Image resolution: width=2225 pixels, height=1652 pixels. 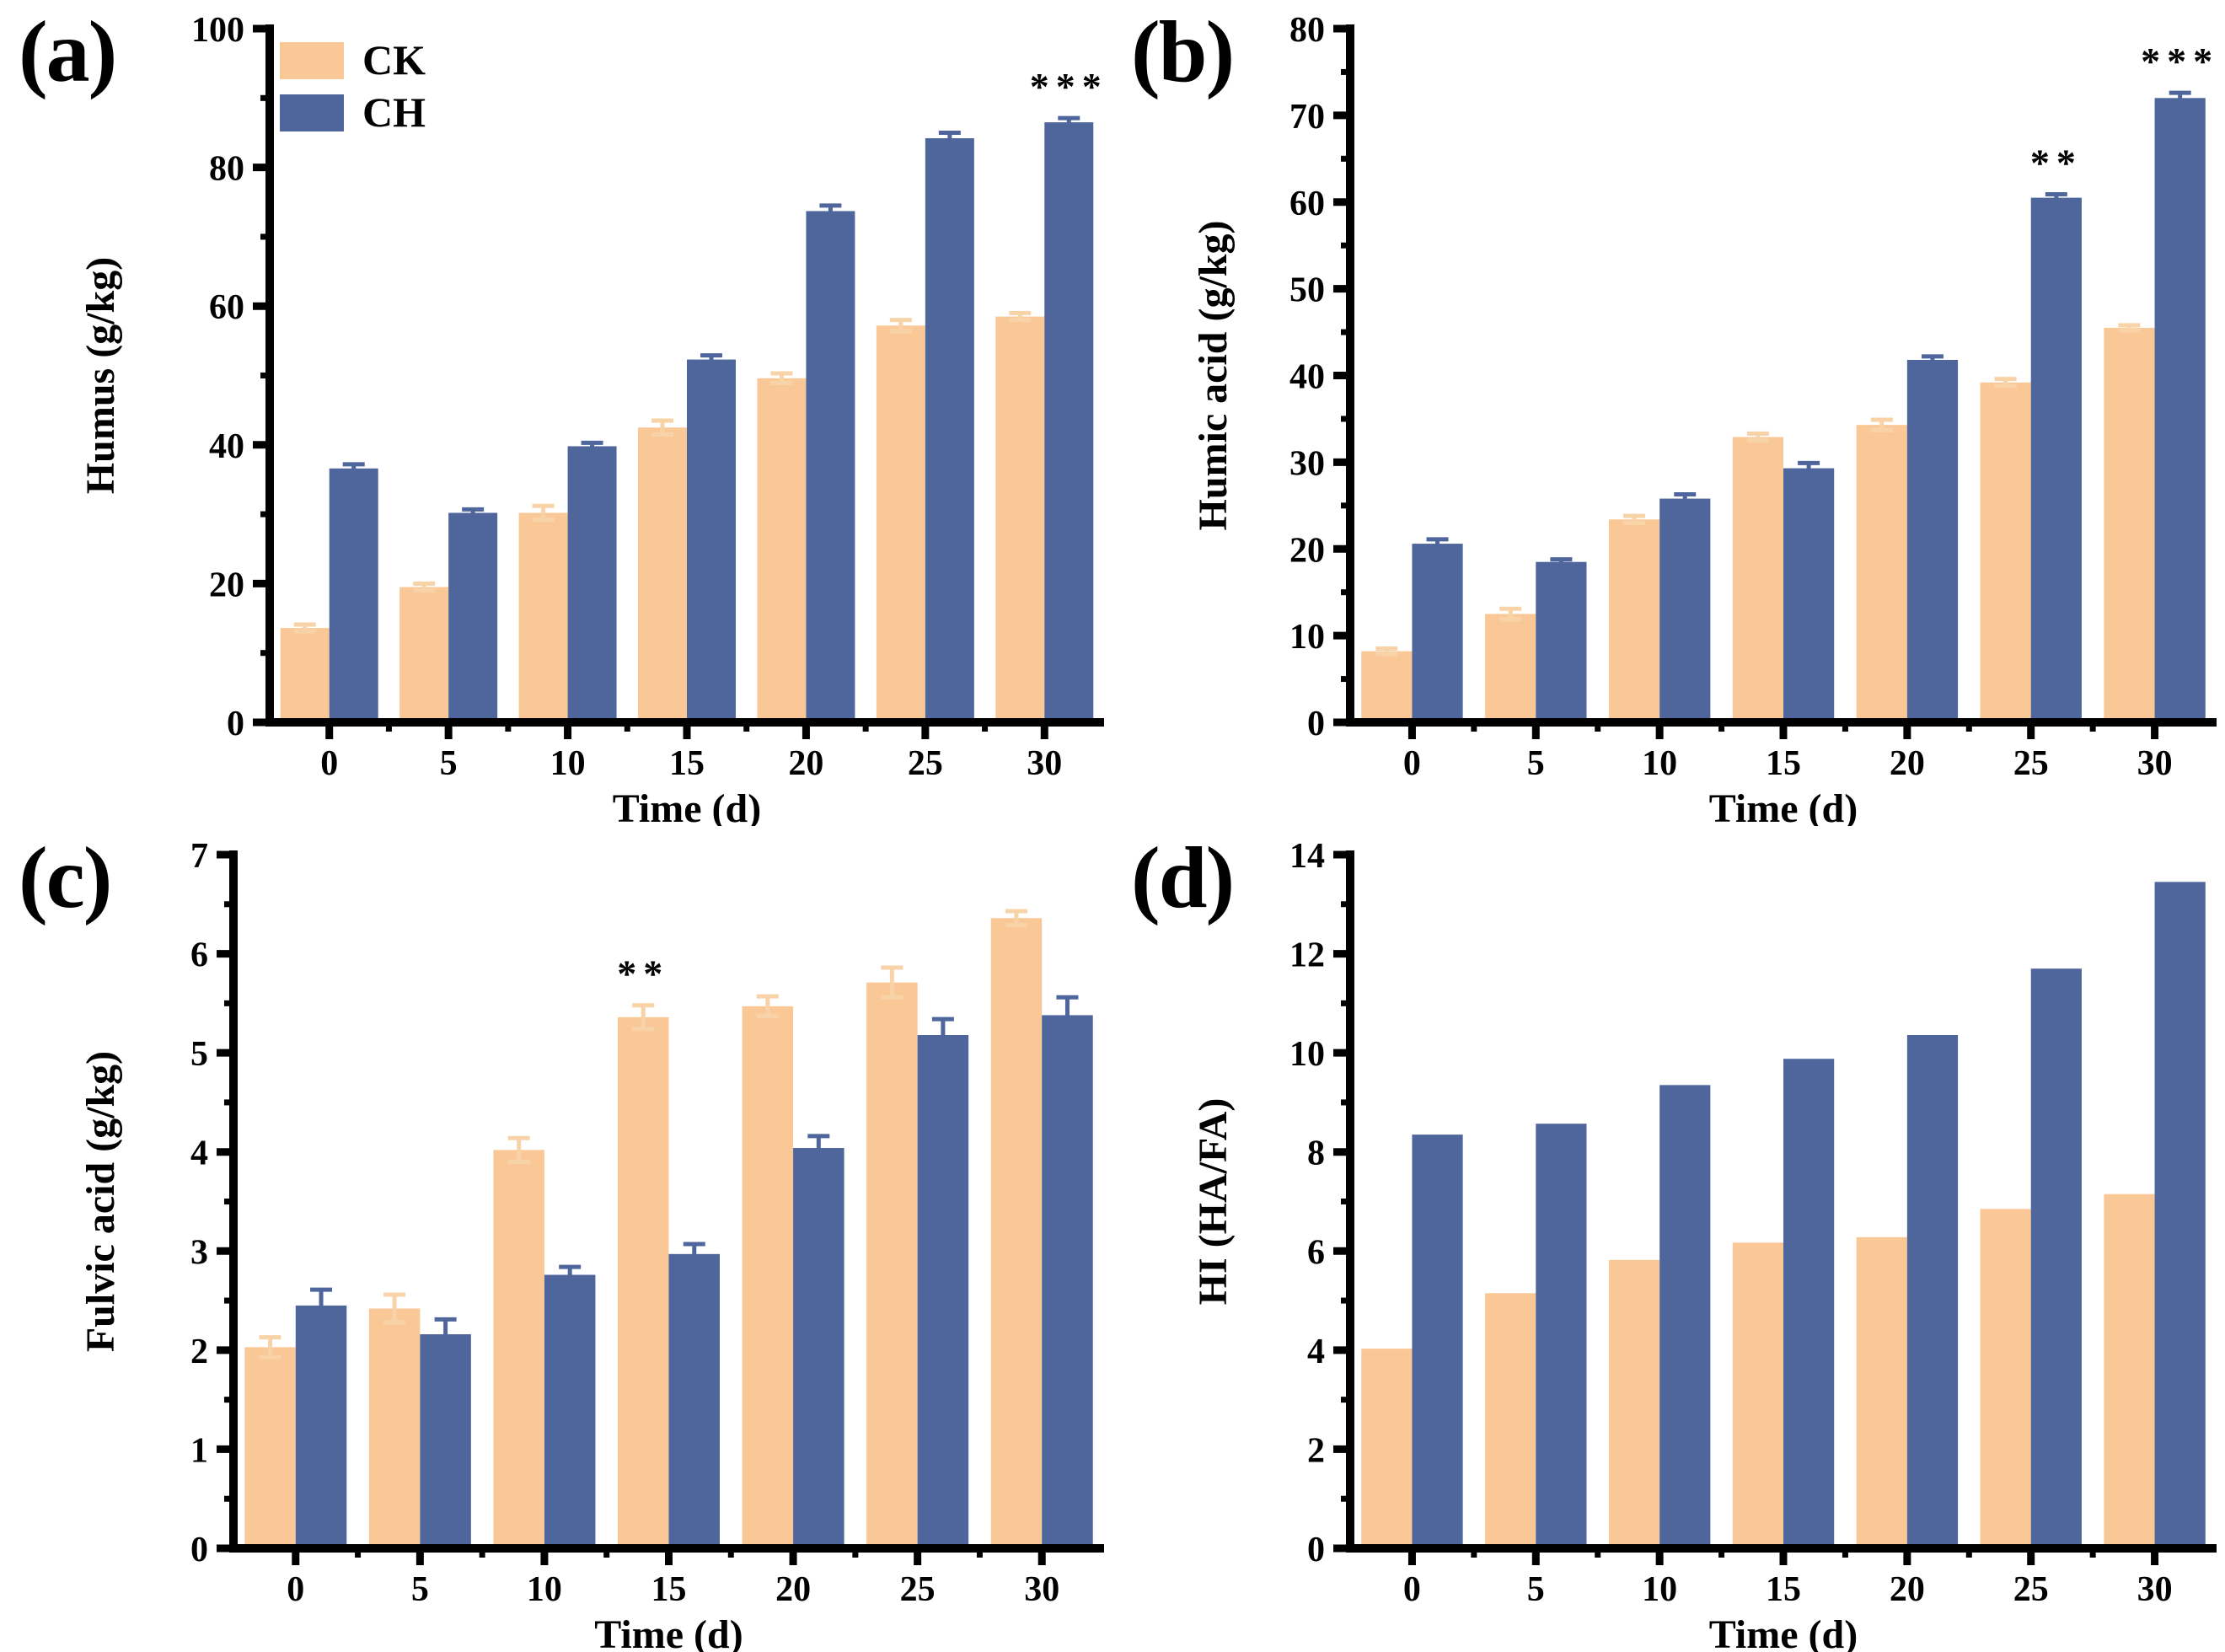 I want to click on legend-swatch-CH, so click(x=312, y=112).